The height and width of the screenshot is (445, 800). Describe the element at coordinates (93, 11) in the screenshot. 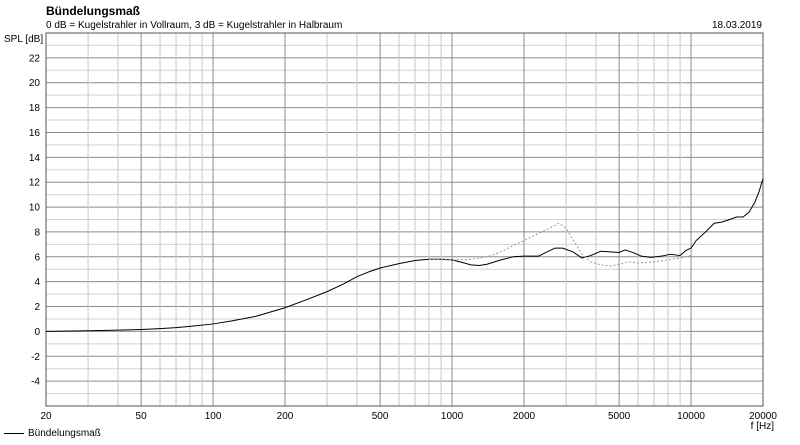

I see `chart-title: Bündelungsmaß` at that location.